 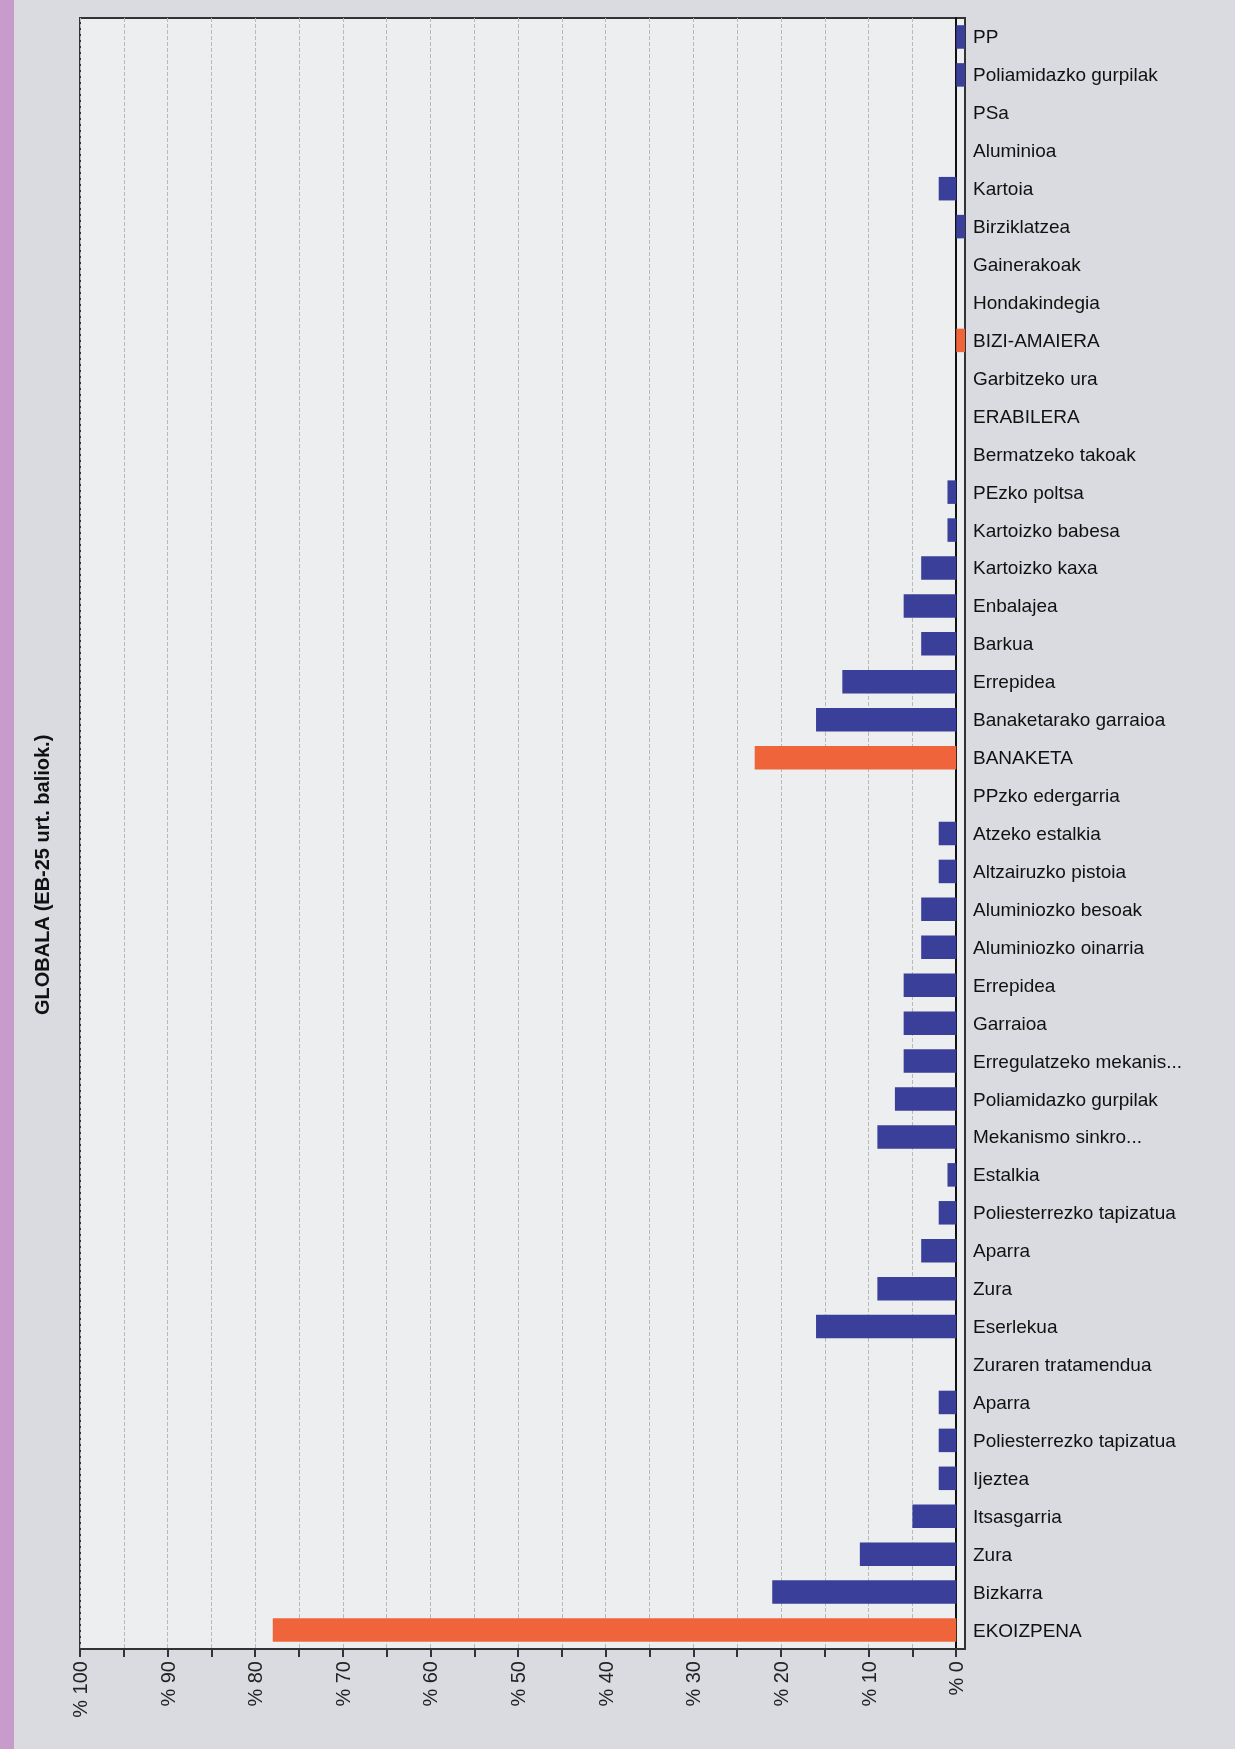 What do you see at coordinates (1050, 871) in the screenshot?
I see `y-tick-label: Altzairuzko pistoia` at bounding box center [1050, 871].